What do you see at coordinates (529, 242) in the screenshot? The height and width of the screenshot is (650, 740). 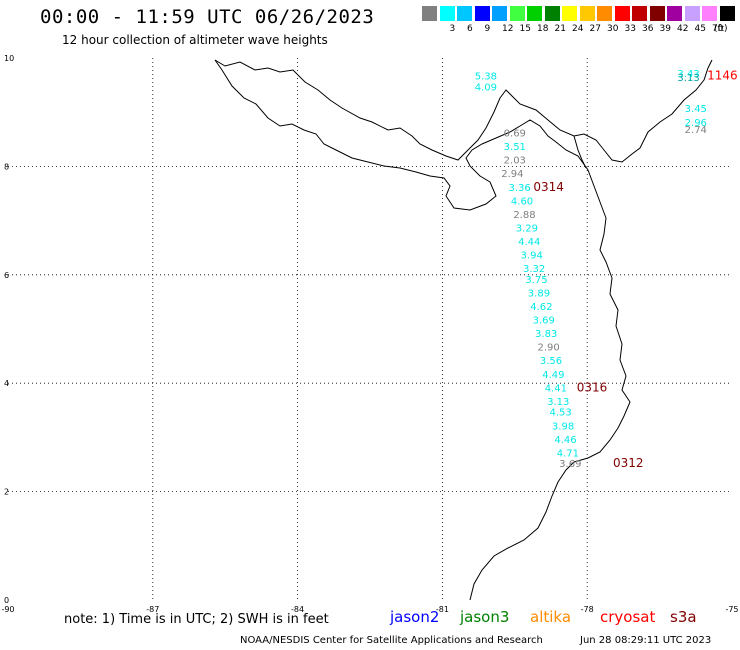 I see `wave-height-label: 4.44` at bounding box center [529, 242].